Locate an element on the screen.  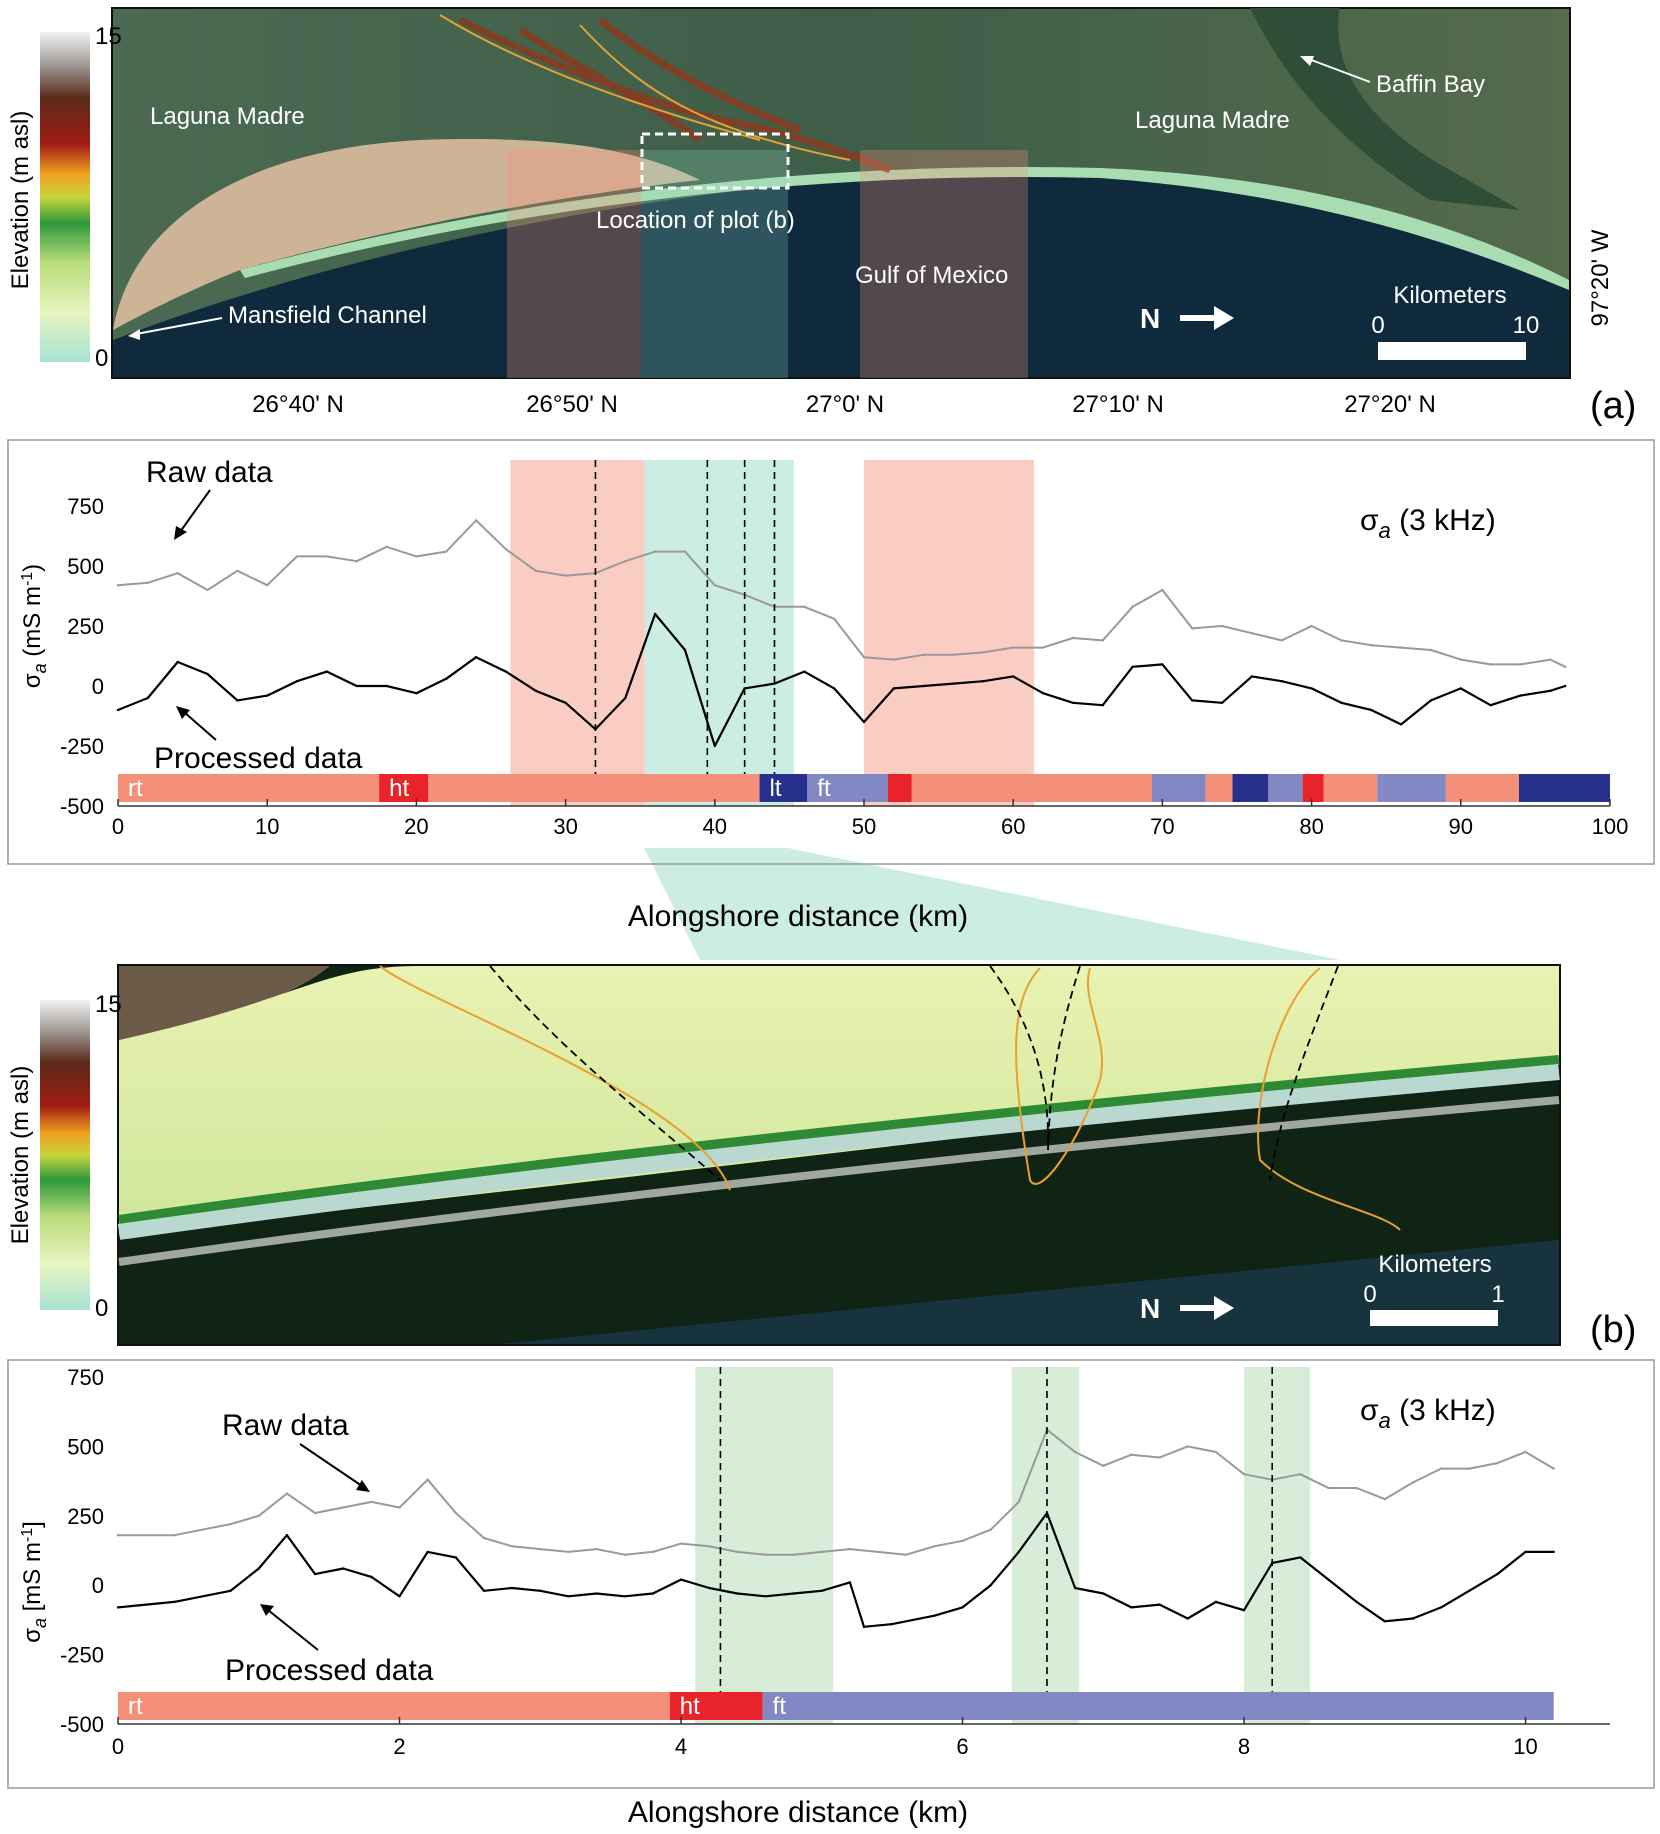
colorbar-b-min: 0 is located at coordinates (101, 1308).